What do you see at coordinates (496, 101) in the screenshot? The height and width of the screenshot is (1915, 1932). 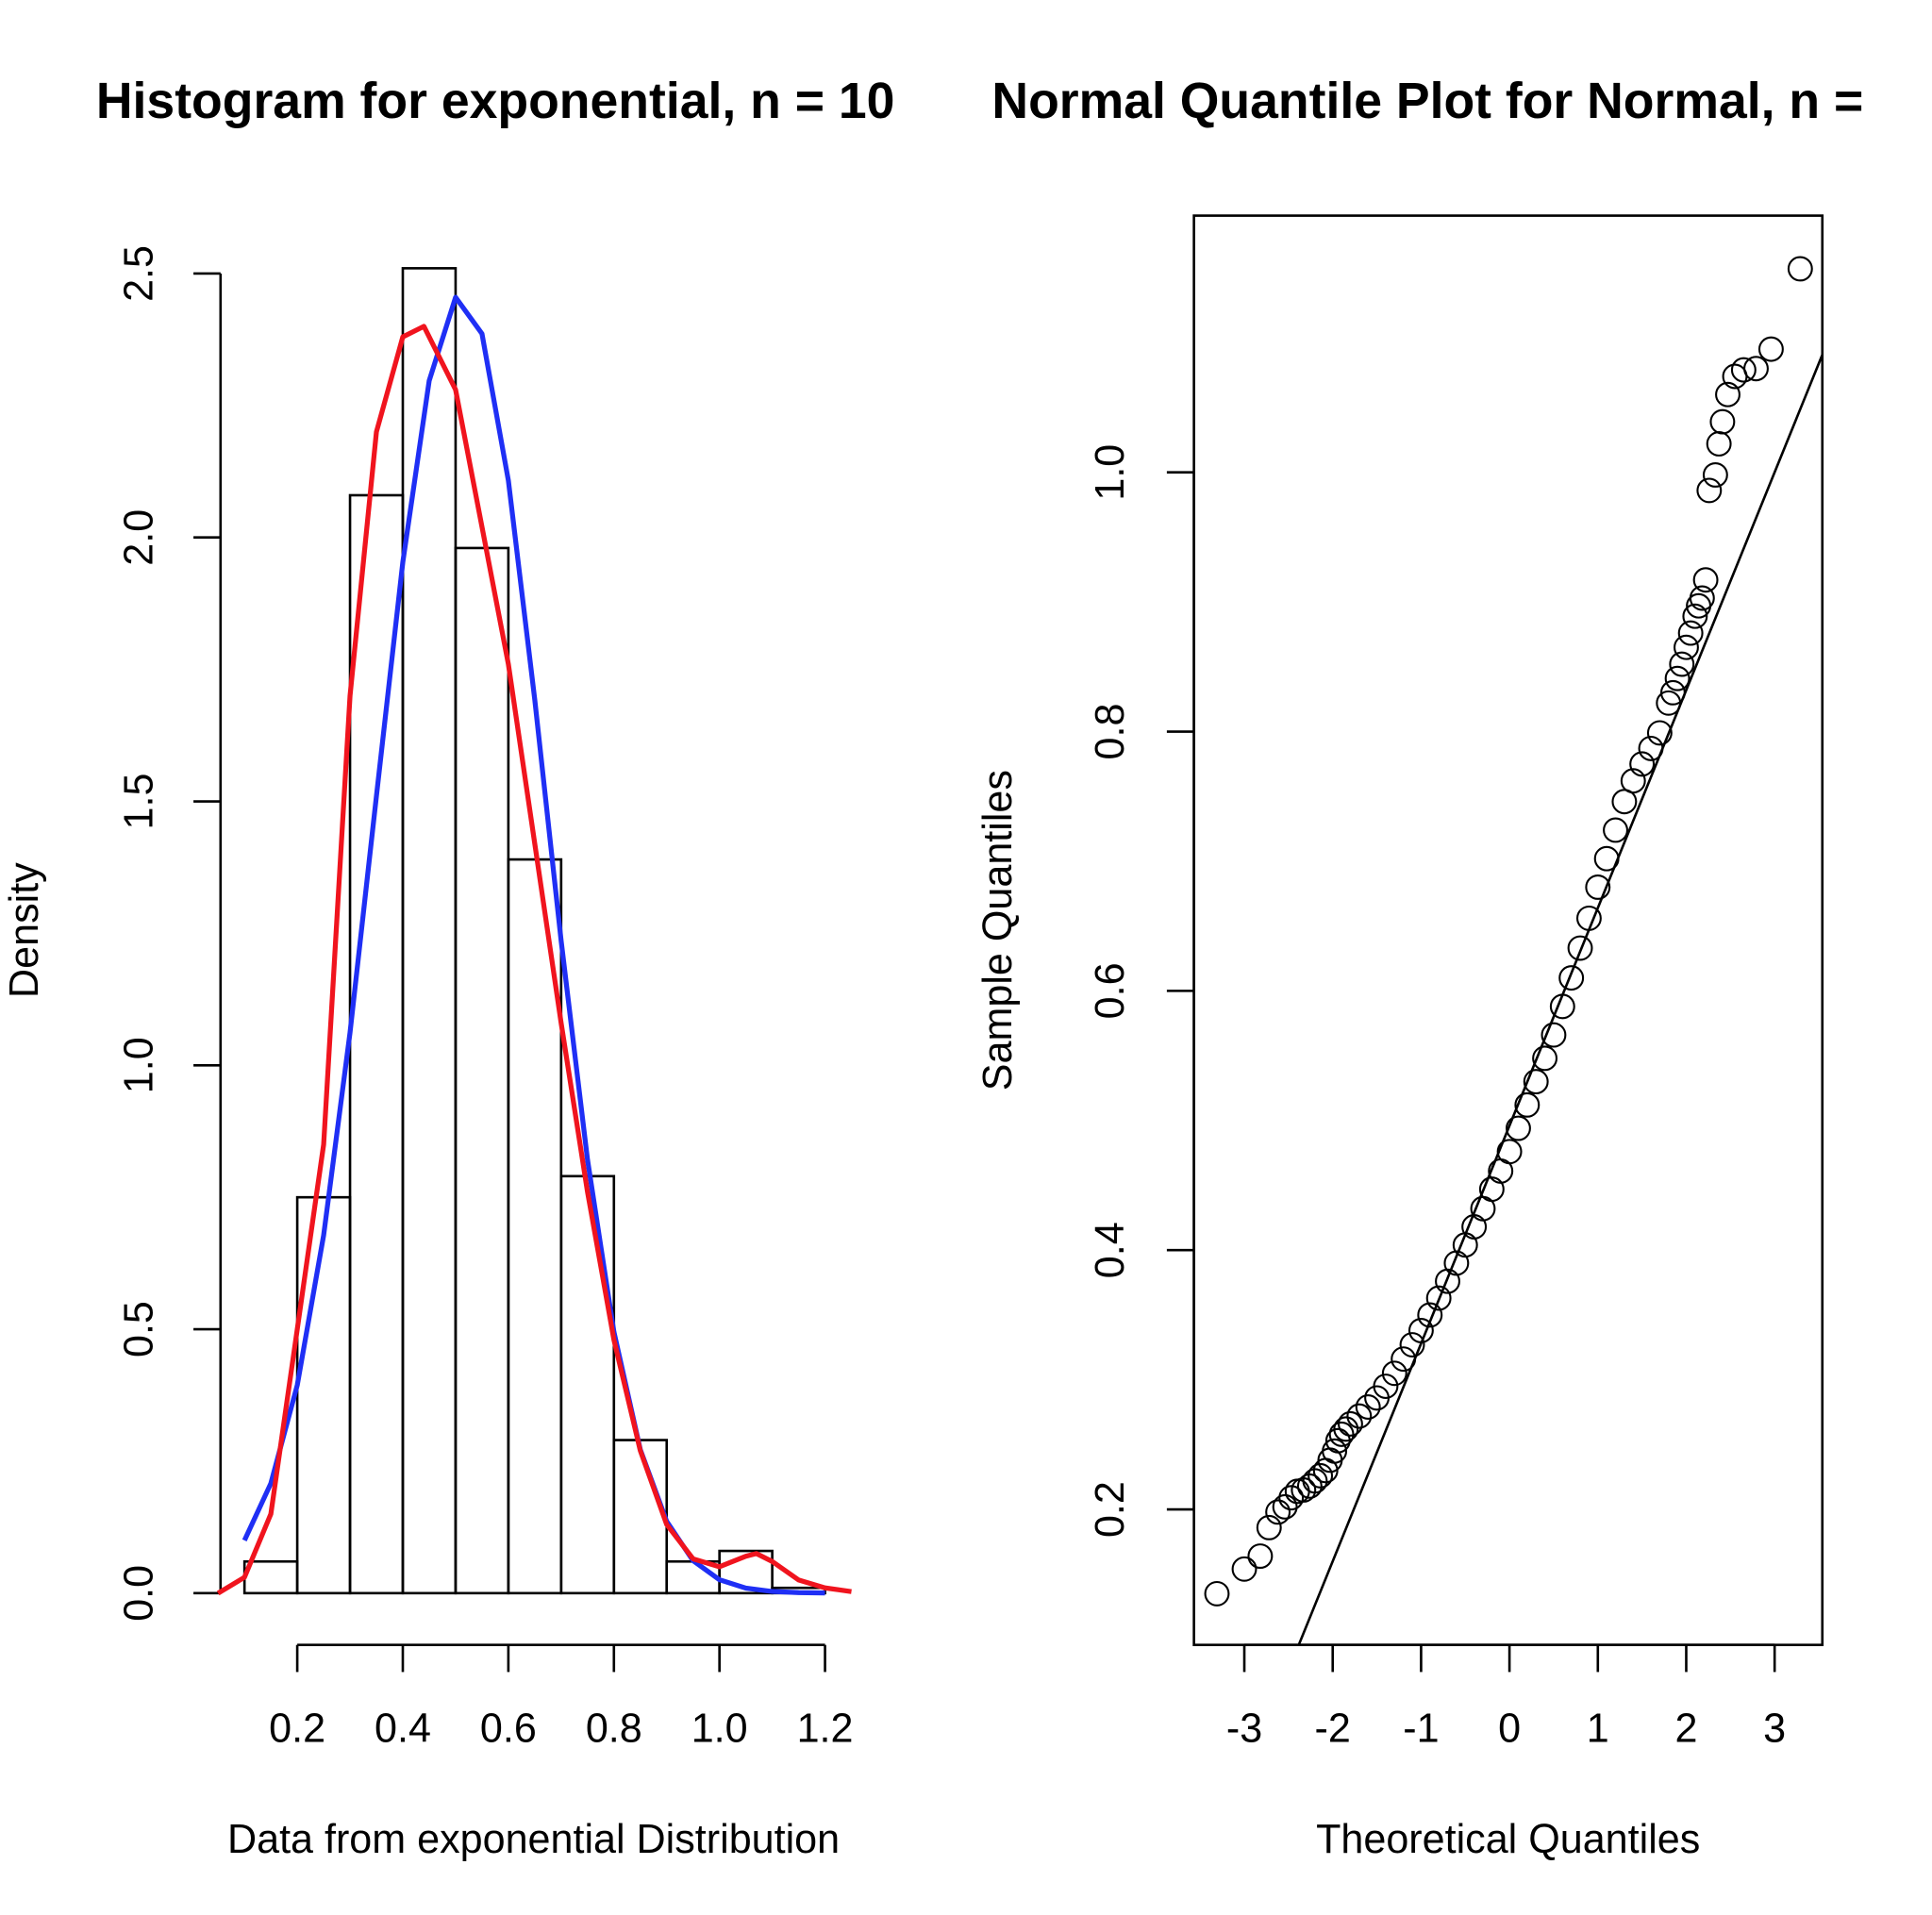 I see `chart-title: Histogram for exponential, n = 10` at bounding box center [496, 101].